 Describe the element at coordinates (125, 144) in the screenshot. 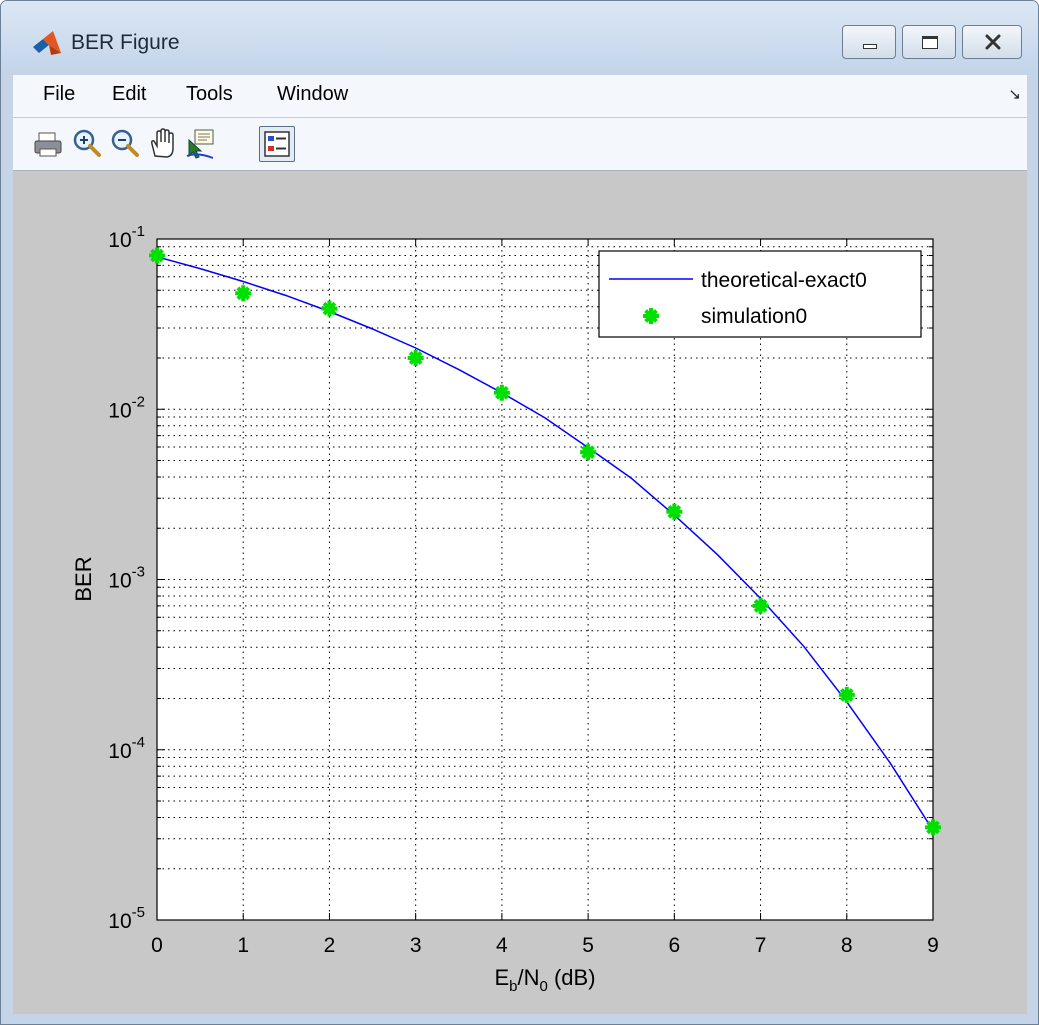

I see `zoom-out-icon` at that location.